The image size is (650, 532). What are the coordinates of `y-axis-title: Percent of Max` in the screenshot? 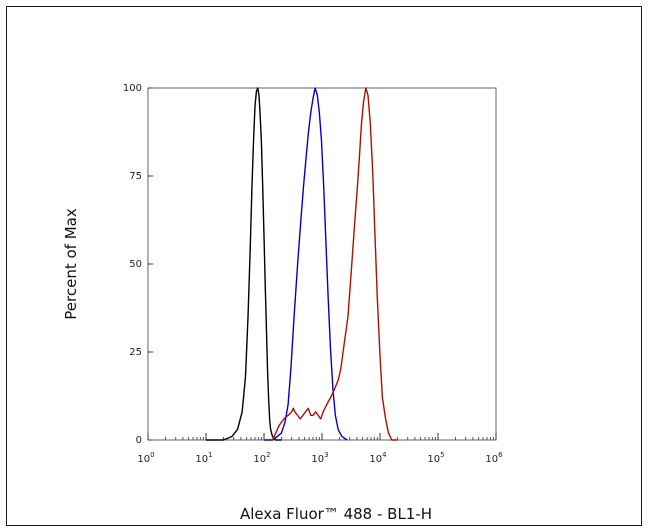 It's located at (71, 264).